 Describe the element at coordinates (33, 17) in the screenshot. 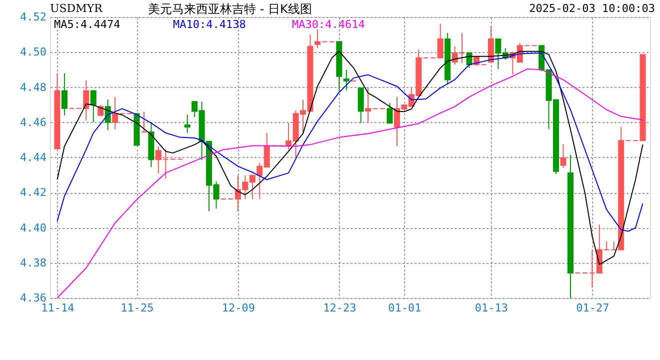

I see `y-tick-label: 4.52` at that location.